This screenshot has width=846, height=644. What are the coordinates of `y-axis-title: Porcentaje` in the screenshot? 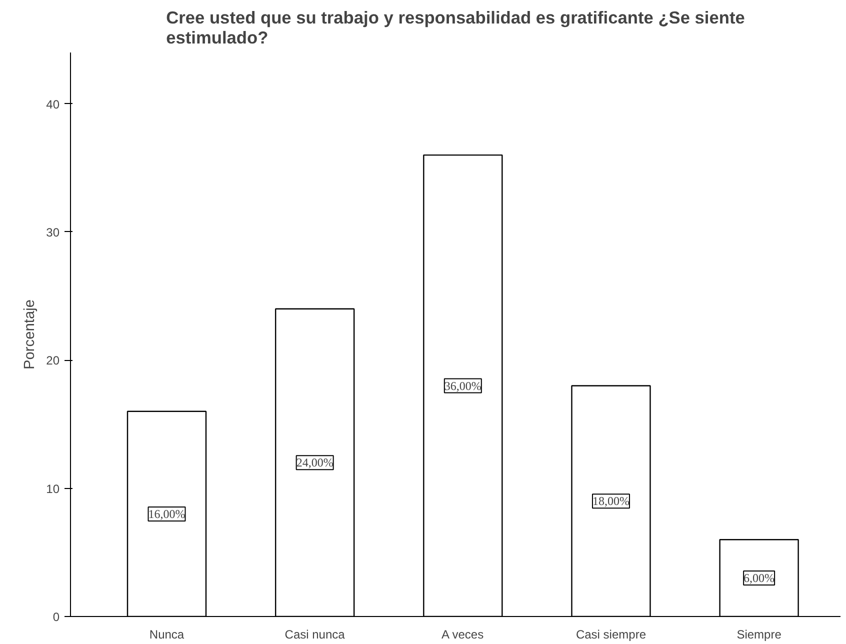 It's located at (30, 334).